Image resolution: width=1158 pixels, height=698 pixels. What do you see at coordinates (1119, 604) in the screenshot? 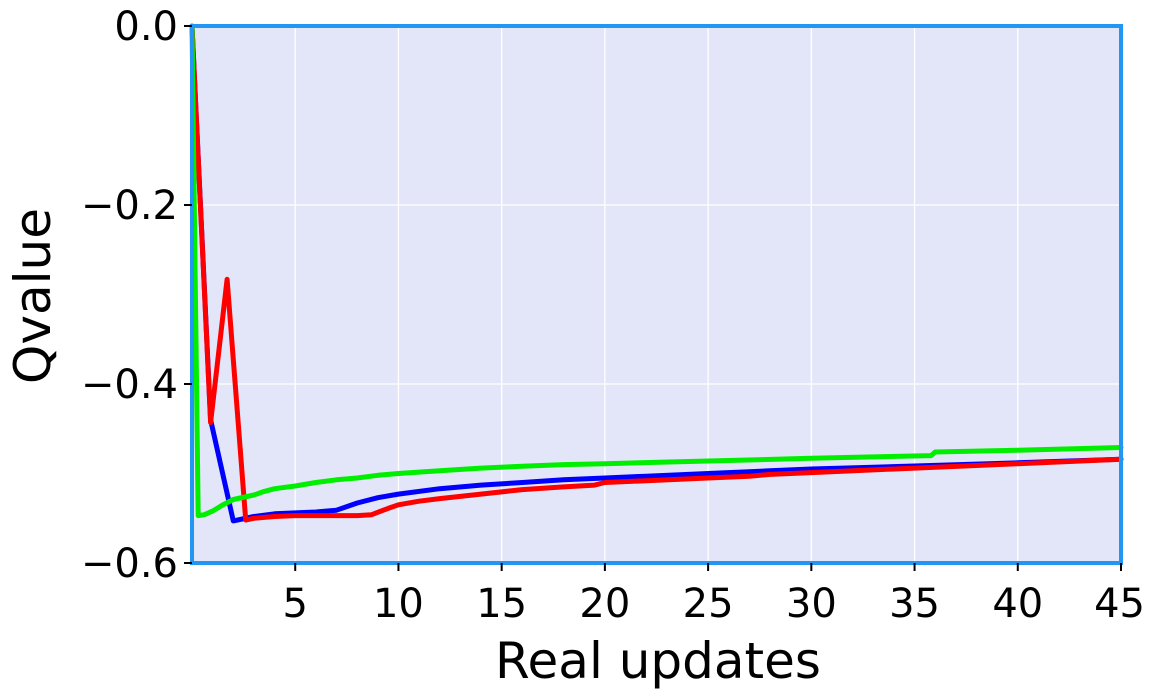
I see `x-tick-label: 45` at bounding box center [1119, 604].